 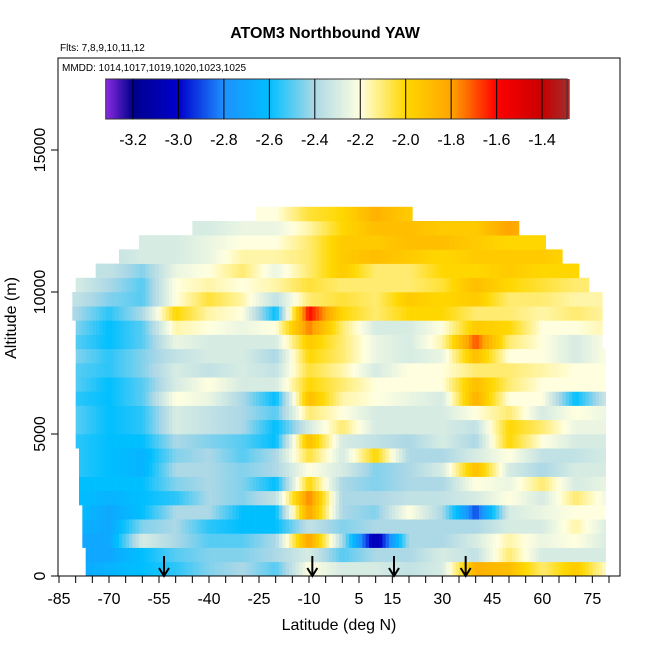 I want to click on heatmap-row, so click(x=340, y=441).